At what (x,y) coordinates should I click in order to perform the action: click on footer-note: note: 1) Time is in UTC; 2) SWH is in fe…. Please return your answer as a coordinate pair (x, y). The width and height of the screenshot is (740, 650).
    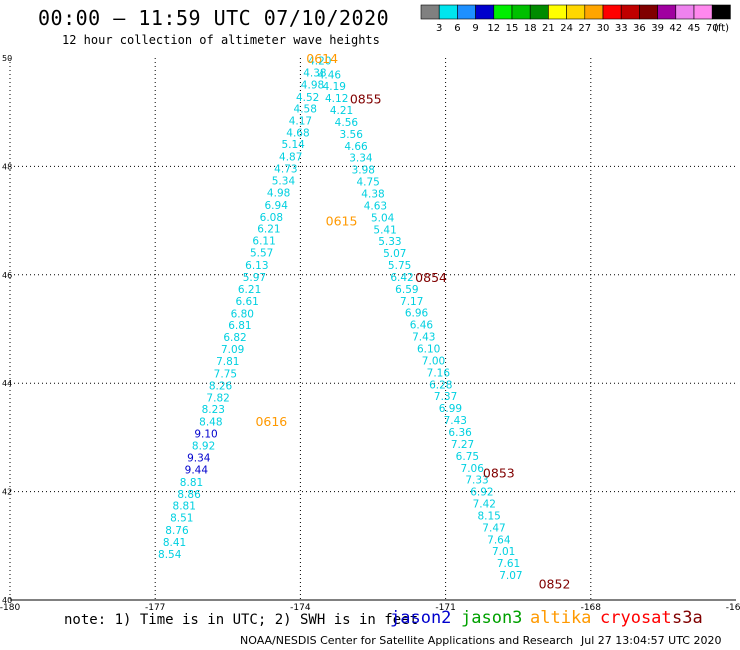
    Looking at the image, I should click on (241, 620).